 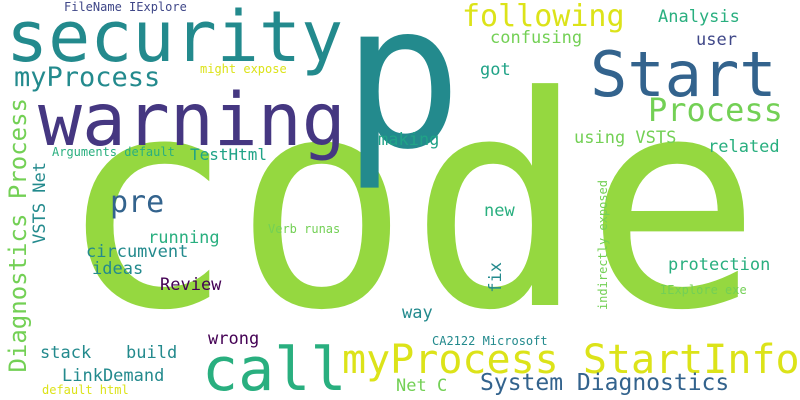 What do you see at coordinates (191, 285) in the screenshot?
I see `word-review: Review` at bounding box center [191, 285].